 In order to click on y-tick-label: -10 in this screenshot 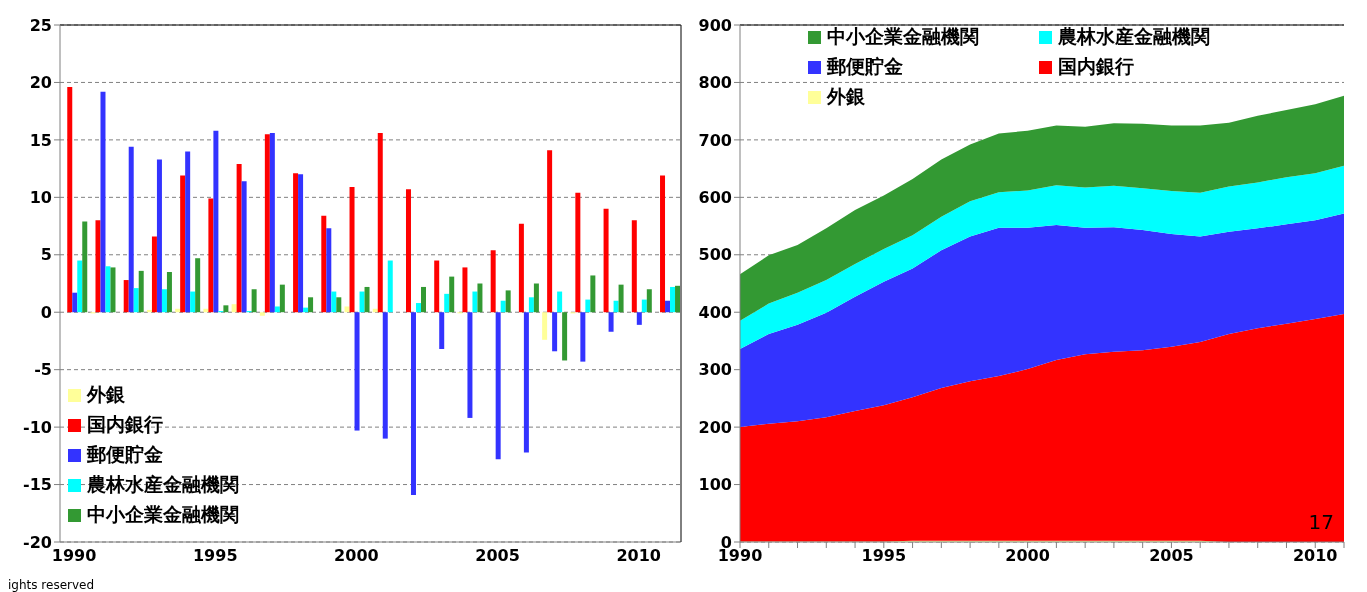, I will do `click(37, 427)`.